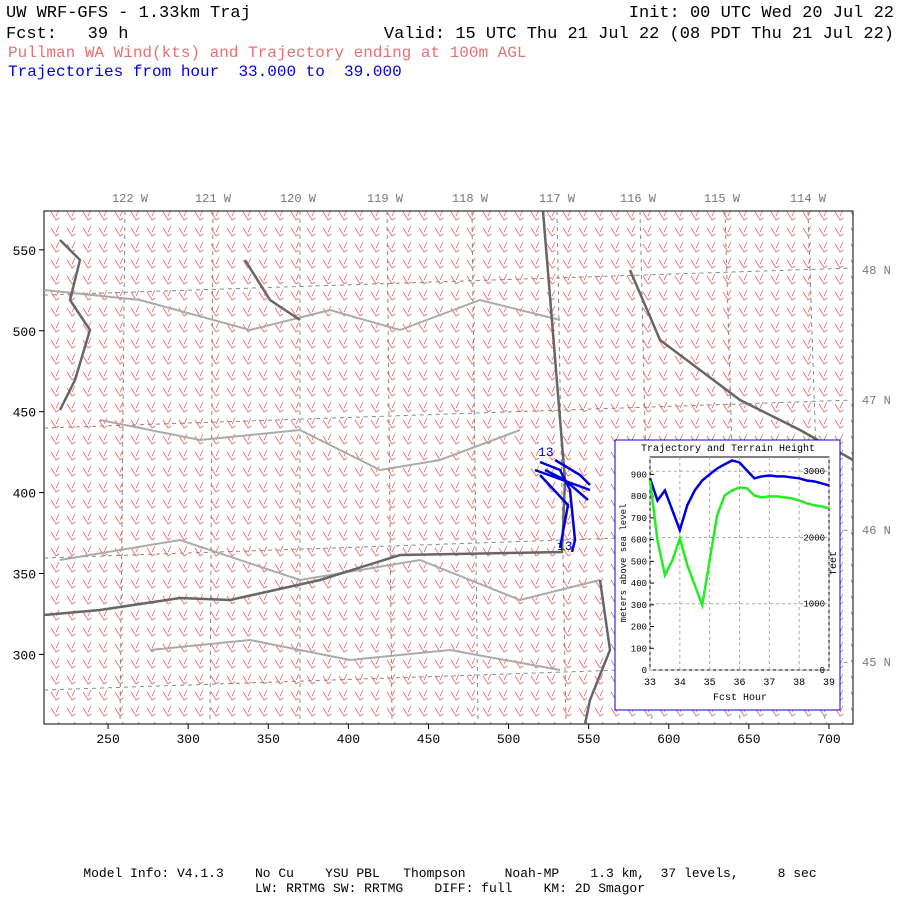 This screenshot has width=900, height=905. Describe the element at coordinates (639, 497) in the screenshot. I see `y-tick-label: 800` at that location.